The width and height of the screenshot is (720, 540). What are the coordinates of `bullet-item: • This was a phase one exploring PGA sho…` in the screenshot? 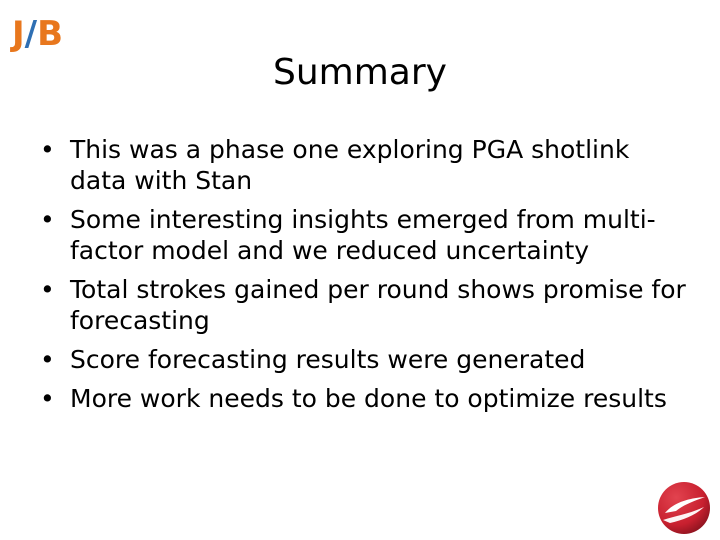 It's located at (361, 165).